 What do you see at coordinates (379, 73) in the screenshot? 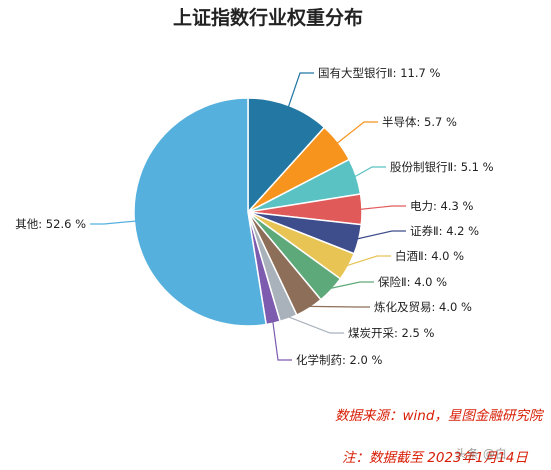
I see `slice-label: 国有大型银行Ⅱ: 11.7 %` at bounding box center [379, 73].